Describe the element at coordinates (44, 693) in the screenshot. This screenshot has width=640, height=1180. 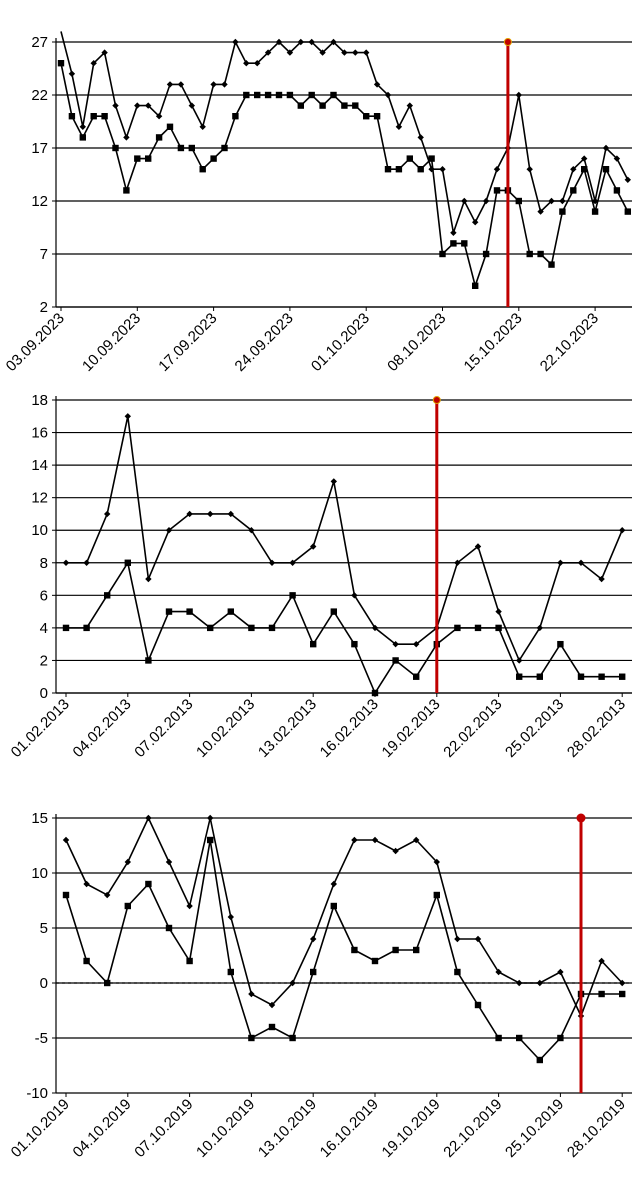
I see `y-tick-label: 0` at that location.